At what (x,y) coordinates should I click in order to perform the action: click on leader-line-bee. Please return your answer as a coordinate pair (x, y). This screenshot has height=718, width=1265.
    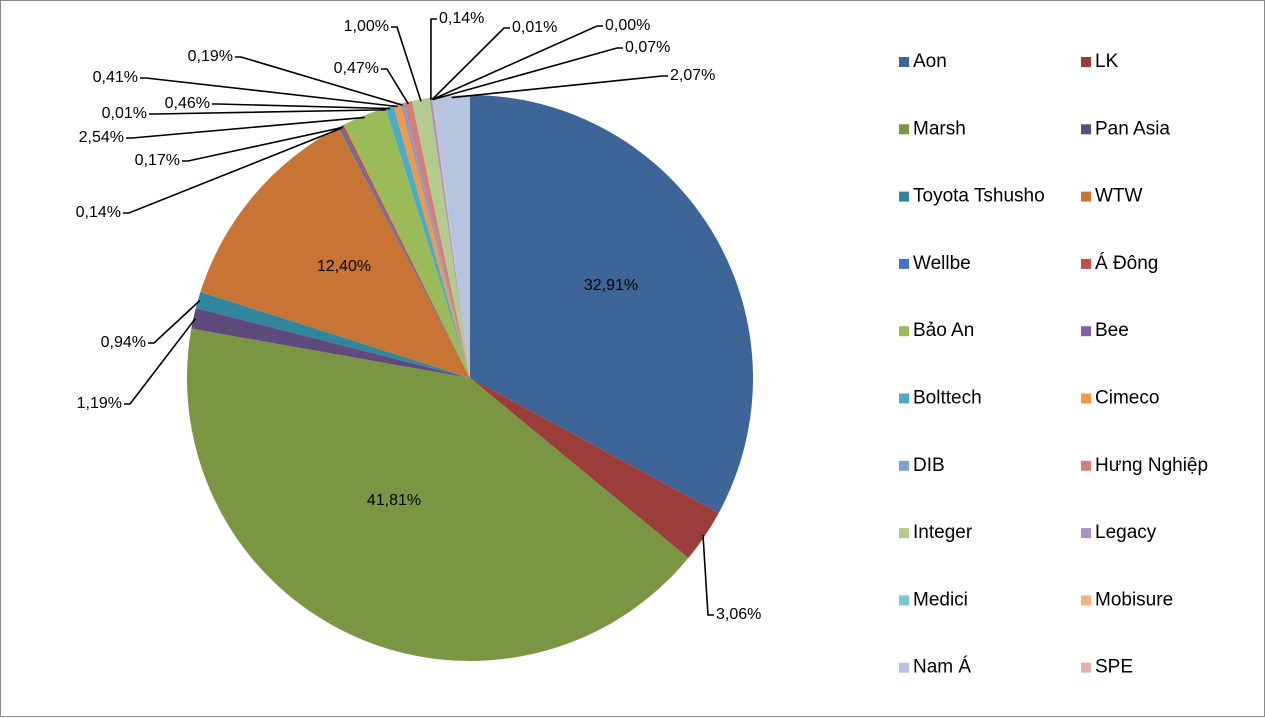
    Looking at the image, I should click on (268, 112).